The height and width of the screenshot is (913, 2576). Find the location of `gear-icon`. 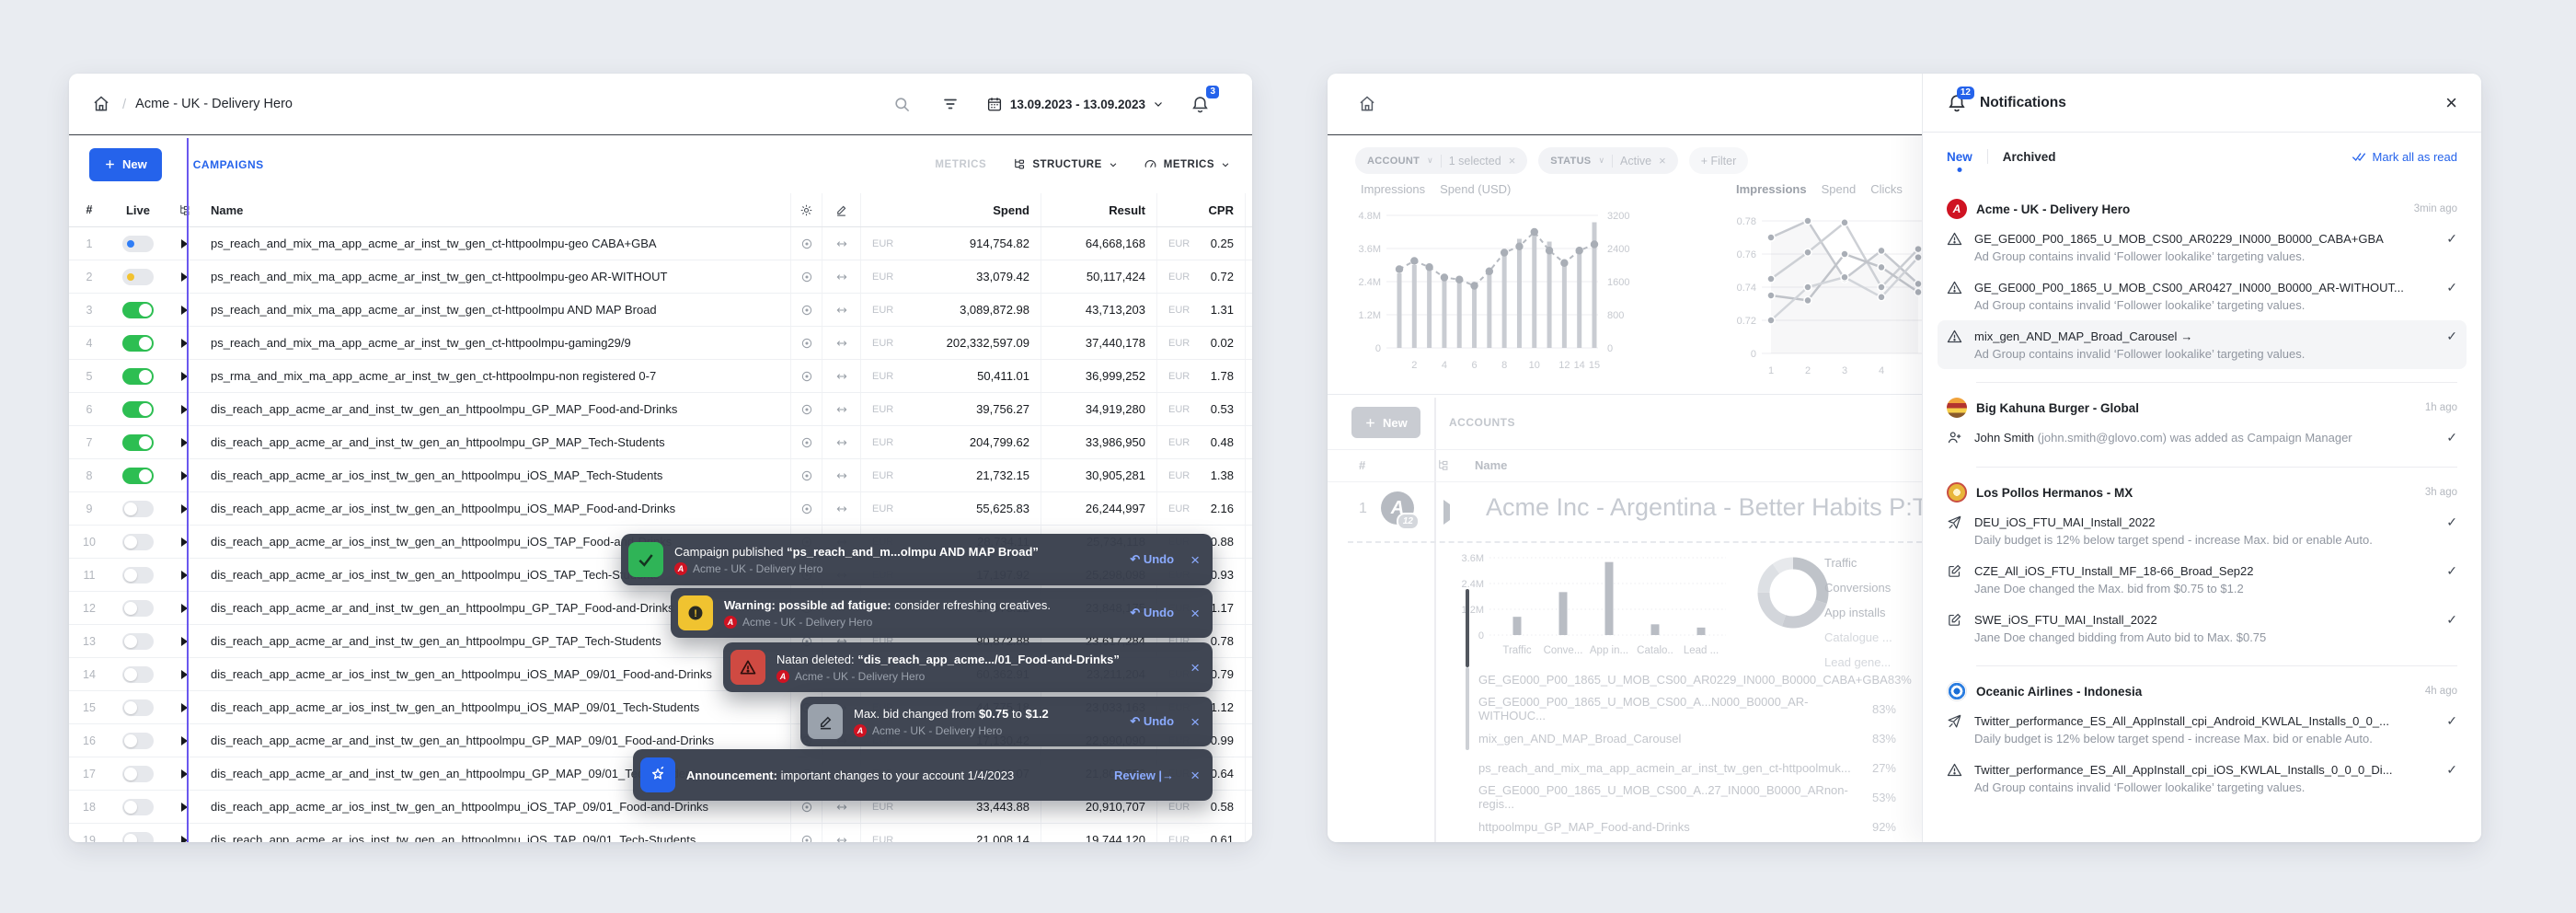

gear-icon is located at coordinates (806, 210).